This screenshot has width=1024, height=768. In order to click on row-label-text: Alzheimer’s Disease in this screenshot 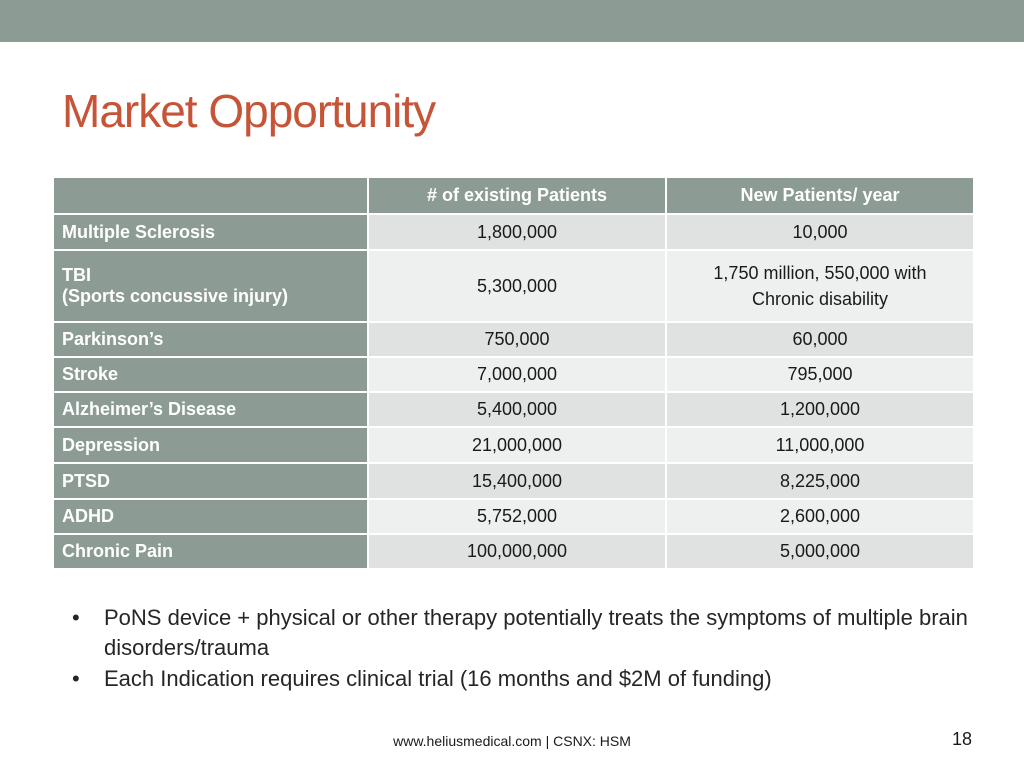, I will do `click(149, 409)`.